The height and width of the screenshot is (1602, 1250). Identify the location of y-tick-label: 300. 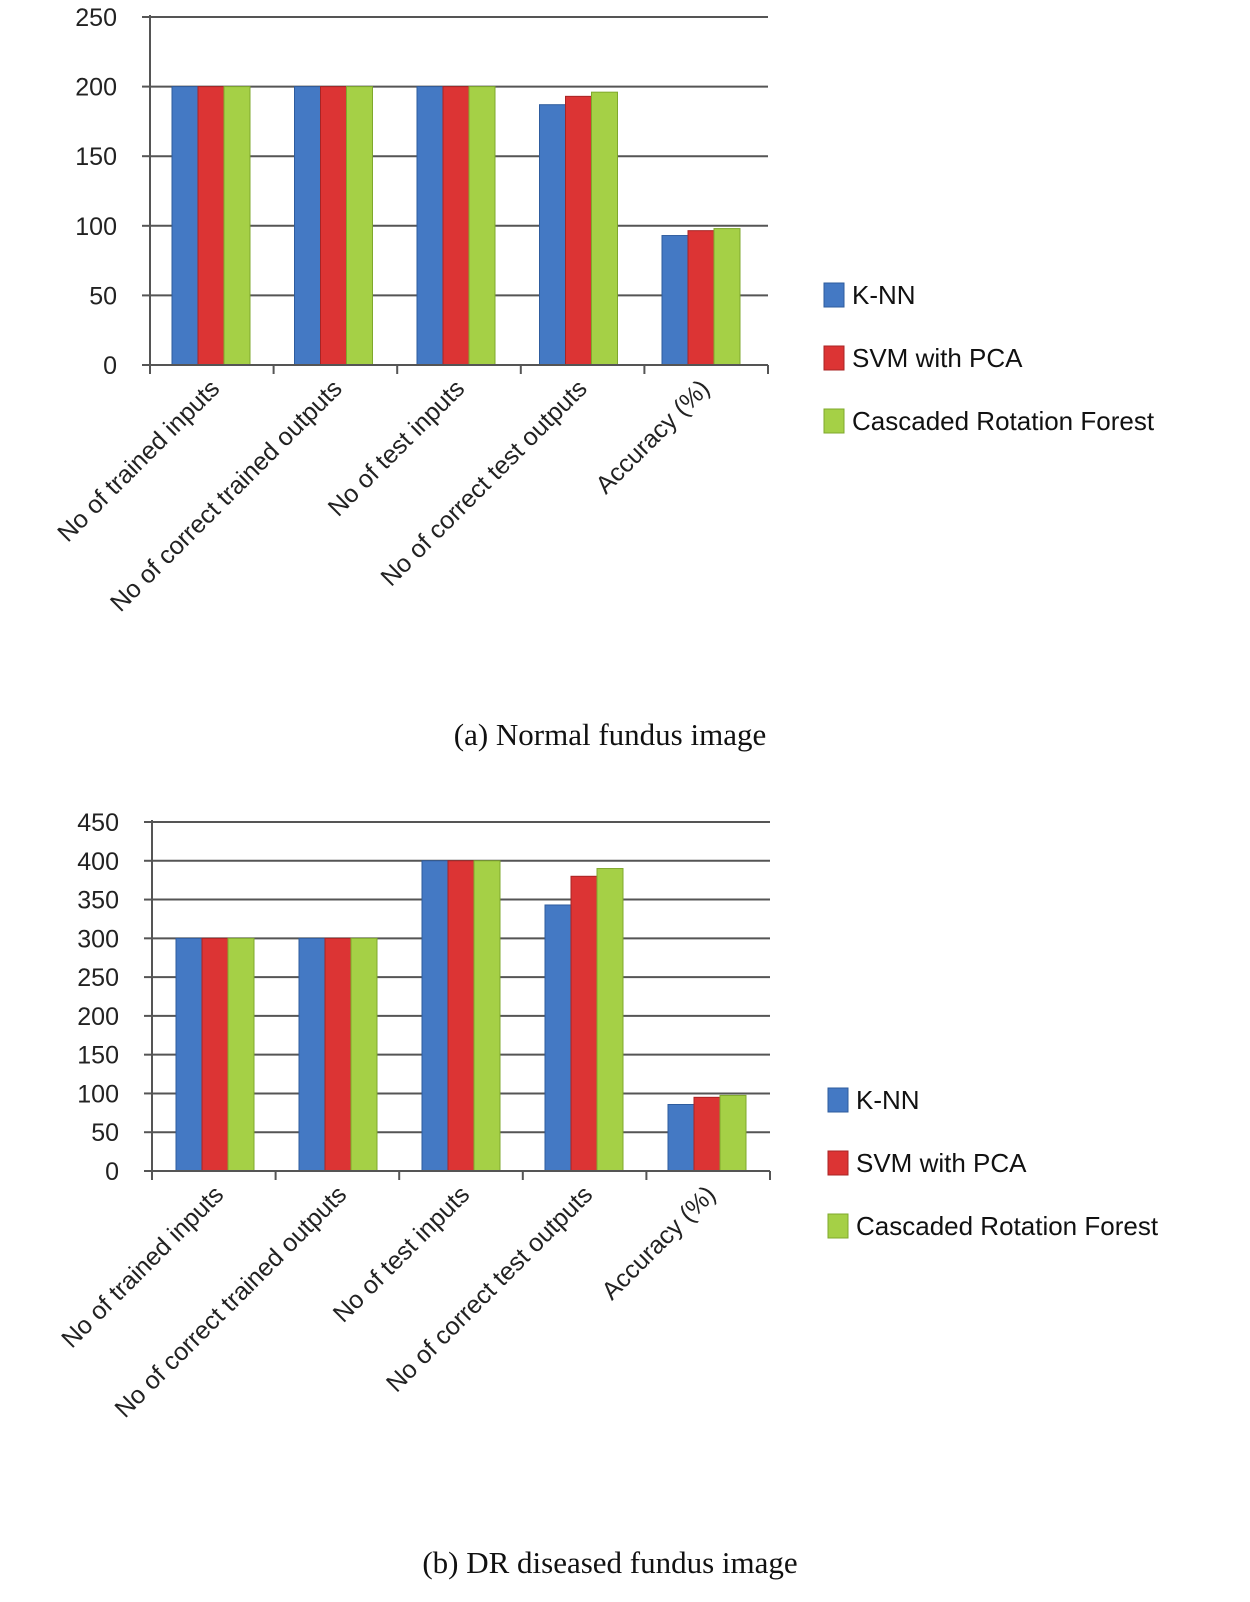
(98, 939).